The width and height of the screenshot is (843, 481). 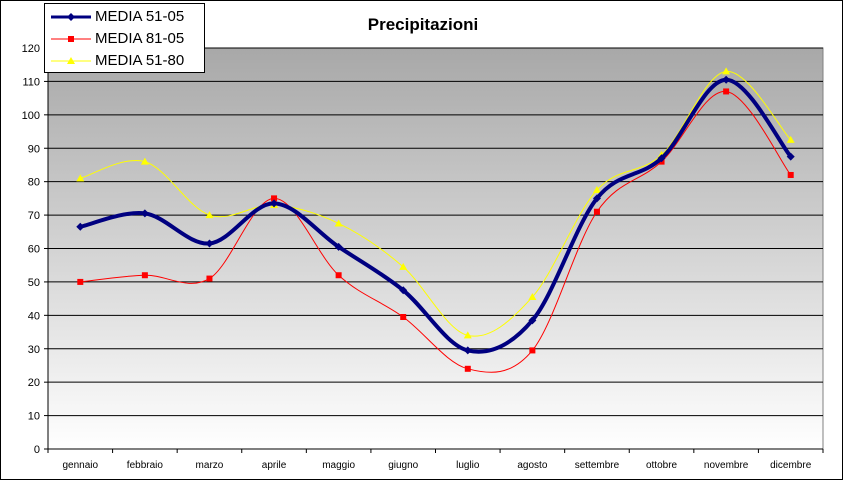 What do you see at coordinates (31, 82) in the screenshot?
I see `y-tick-label: 110` at bounding box center [31, 82].